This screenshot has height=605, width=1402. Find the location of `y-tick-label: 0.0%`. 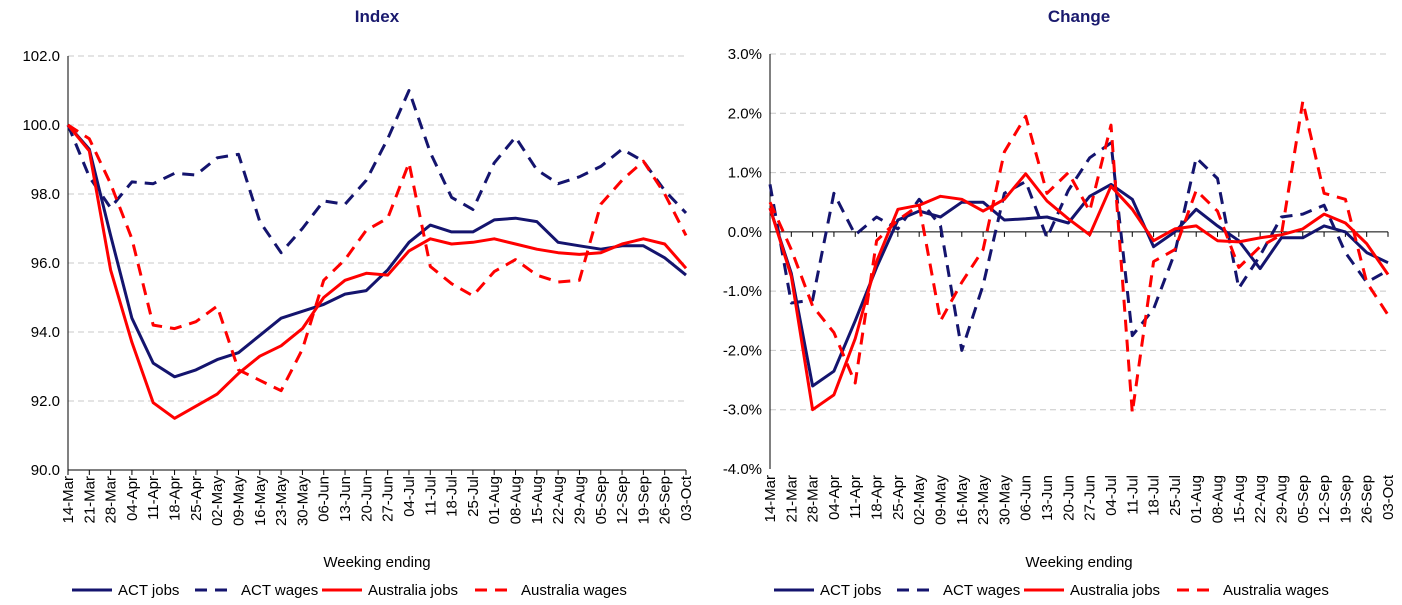

y-tick-label: 0.0% is located at coordinates (745, 232).